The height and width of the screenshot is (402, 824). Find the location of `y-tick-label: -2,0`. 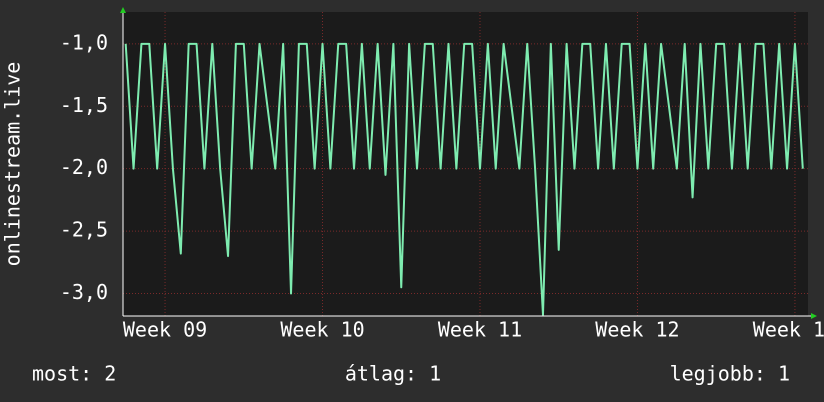

y-tick-label: -2,0 is located at coordinates (84, 167).